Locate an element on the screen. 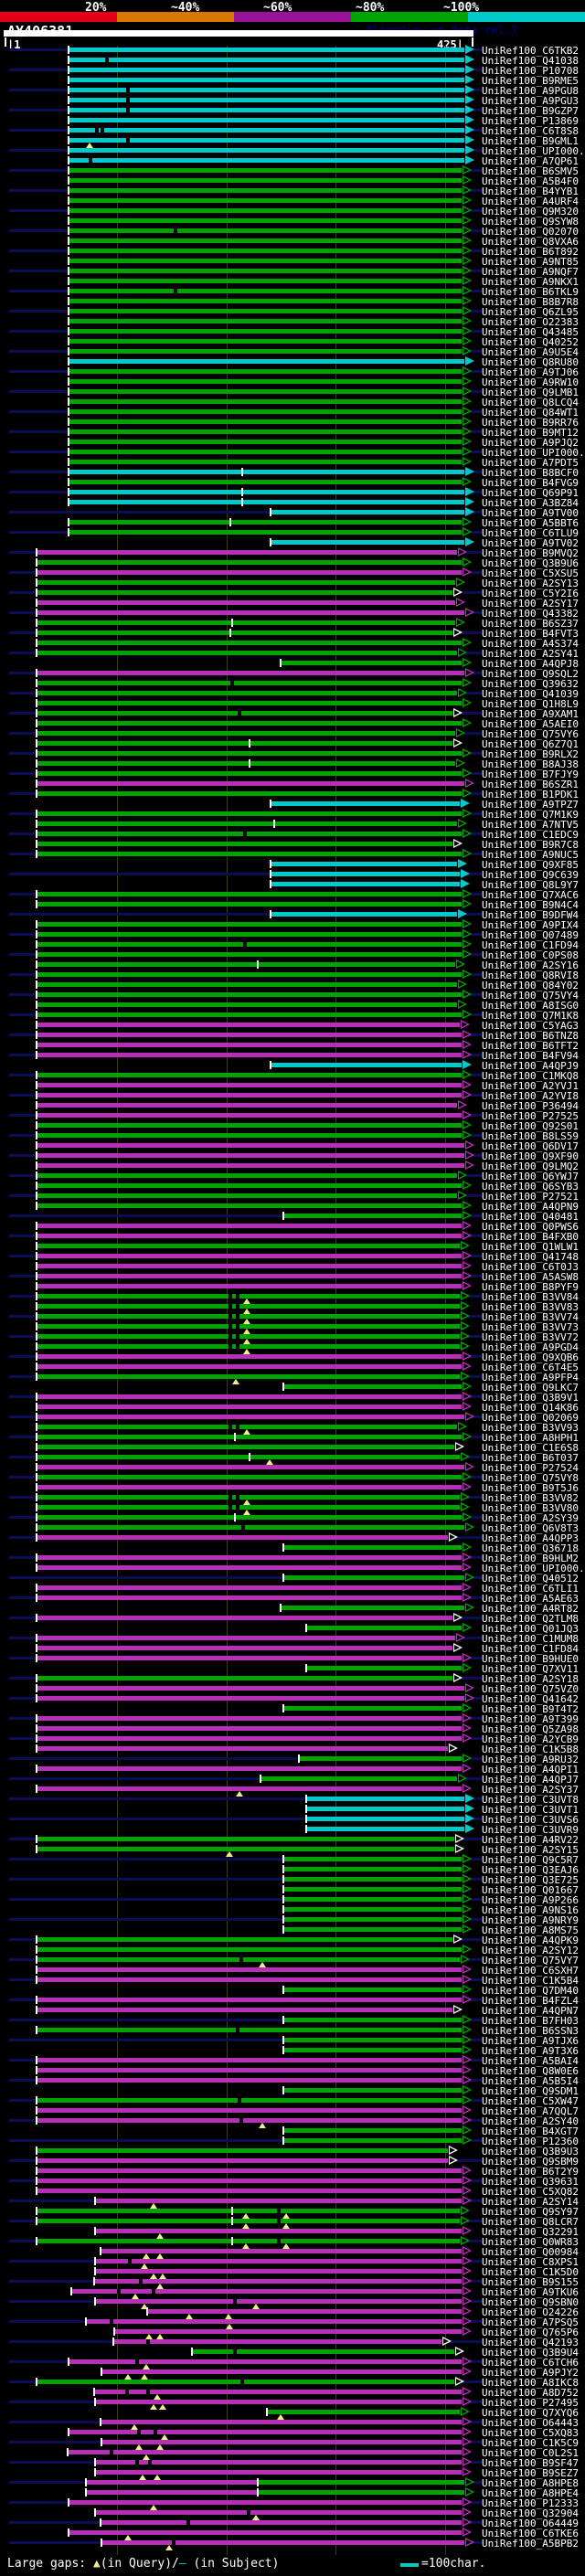  hit-label: UniRef100_B3VV74 is located at coordinates (531, 1317).